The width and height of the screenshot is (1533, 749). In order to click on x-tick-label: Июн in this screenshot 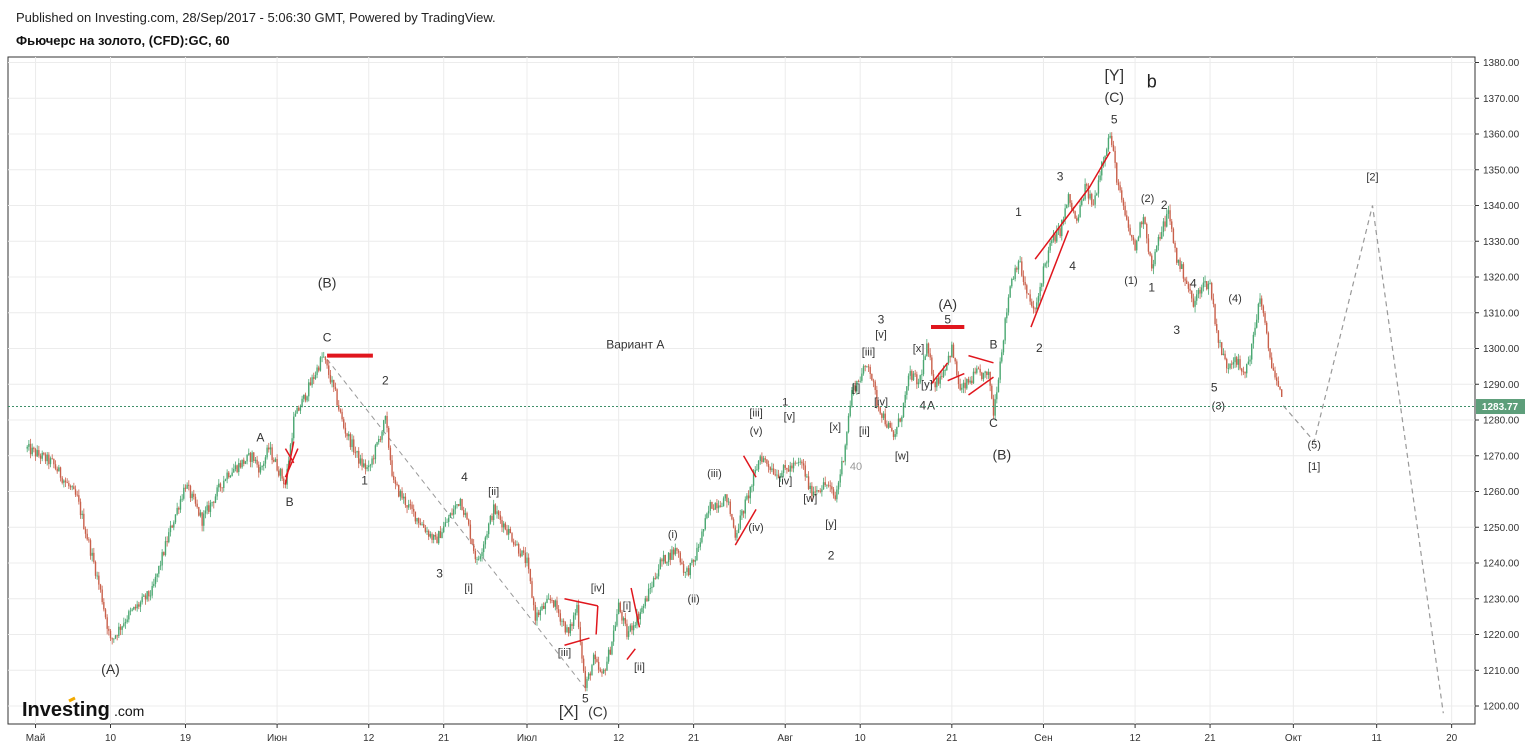, I will do `click(277, 738)`.